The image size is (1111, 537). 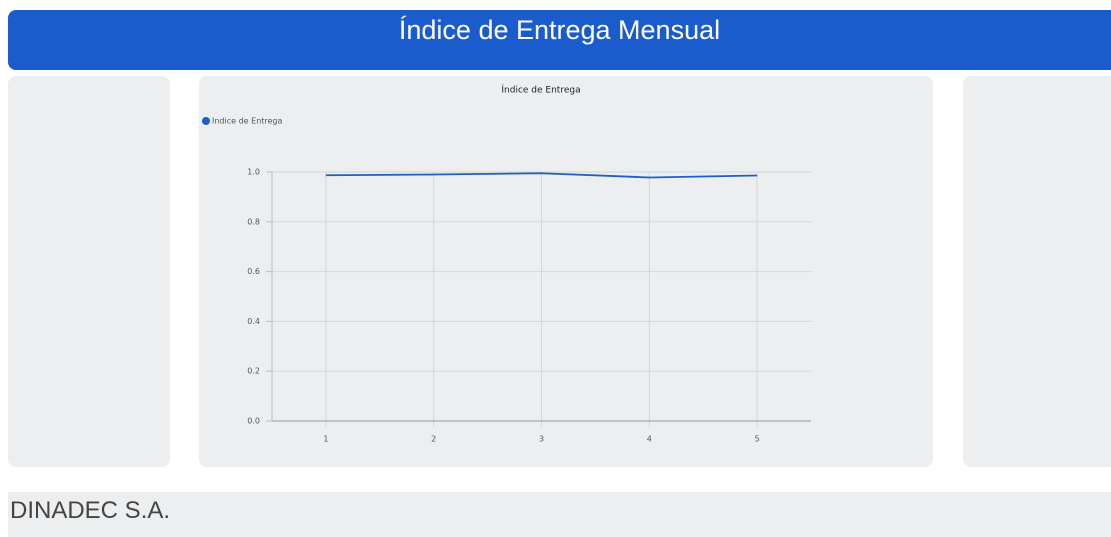 I want to click on left-panel, so click(x=89, y=271).